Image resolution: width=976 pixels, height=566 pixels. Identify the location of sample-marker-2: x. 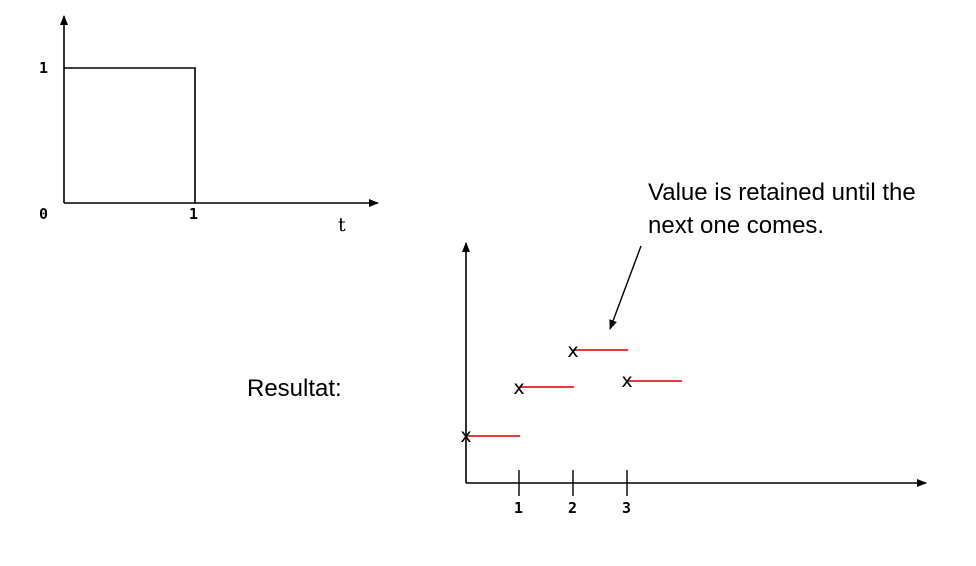
(572, 351).